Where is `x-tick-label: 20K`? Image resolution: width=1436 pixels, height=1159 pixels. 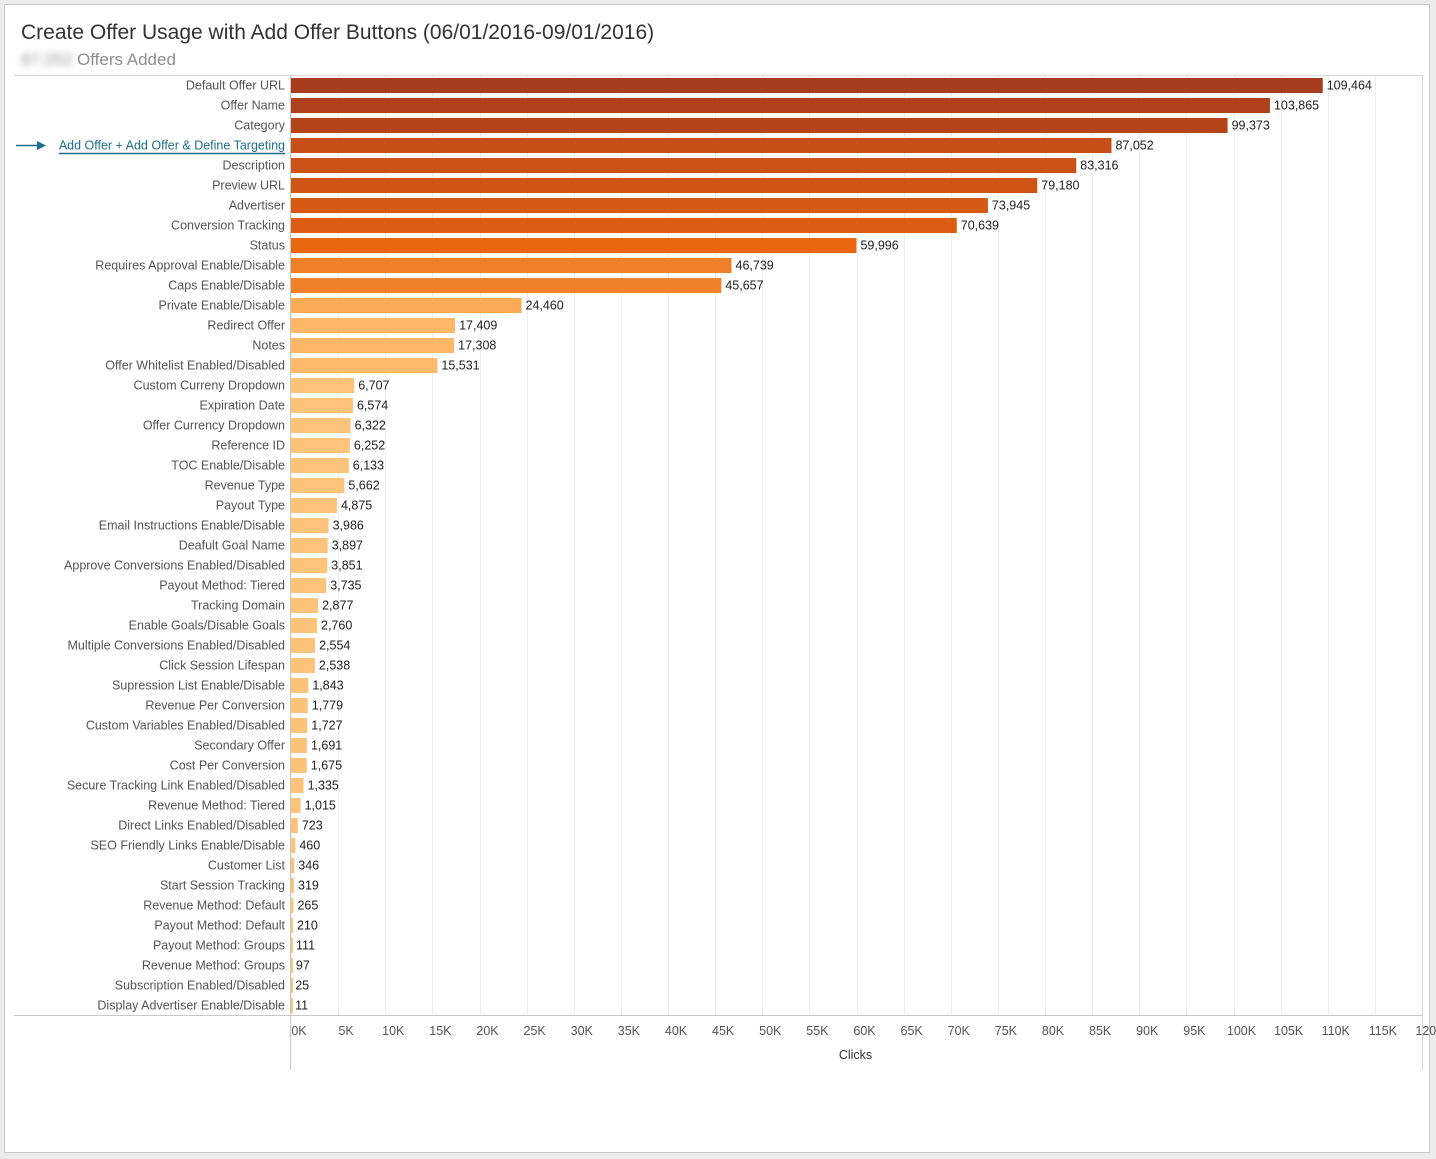 x-tick-label: 20K is located at coordinates (487, 1031).